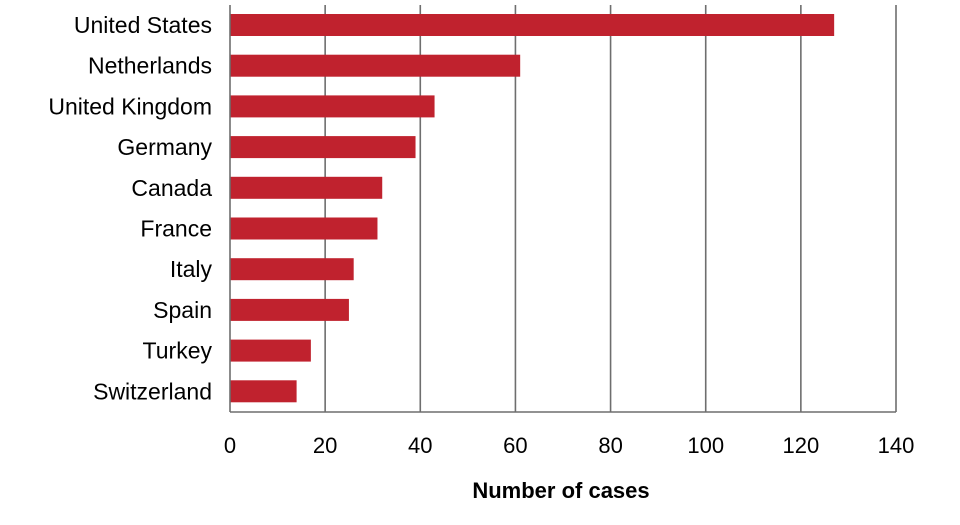 Image resolution: width=960 pixels, height=525 pixels. Describe the element at coordinates (143, 25) in the screenshot. I see `category-label-united-states: United States` at that location.